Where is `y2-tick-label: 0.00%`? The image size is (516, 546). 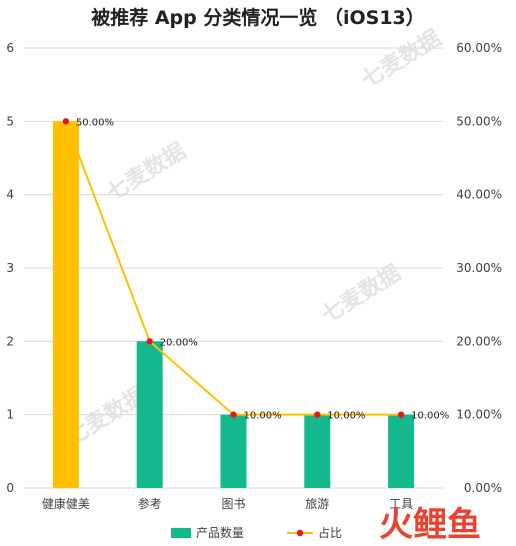
y2-tick-label: 0.00% is located at coordinates (483, 488).